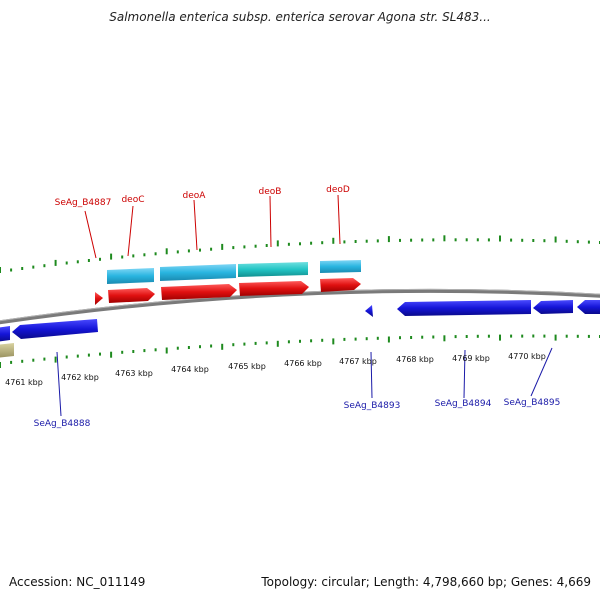 Image resolution: width=600 pixels, height=600 pixels. What do you see at coordinates (463, 404) in the screenshot?
I see `gene-label-SeAg_B4894: SeAg_B4894` at bounding box center [463, 404].